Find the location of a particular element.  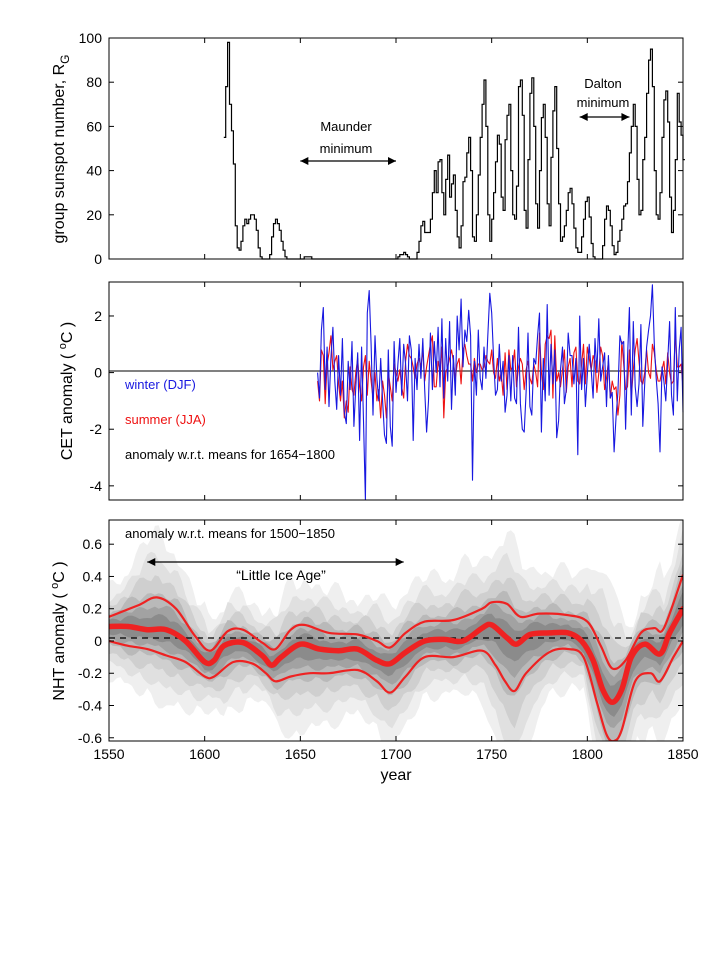

maunder-arrow-right-head is located at coordinates (392, 161).